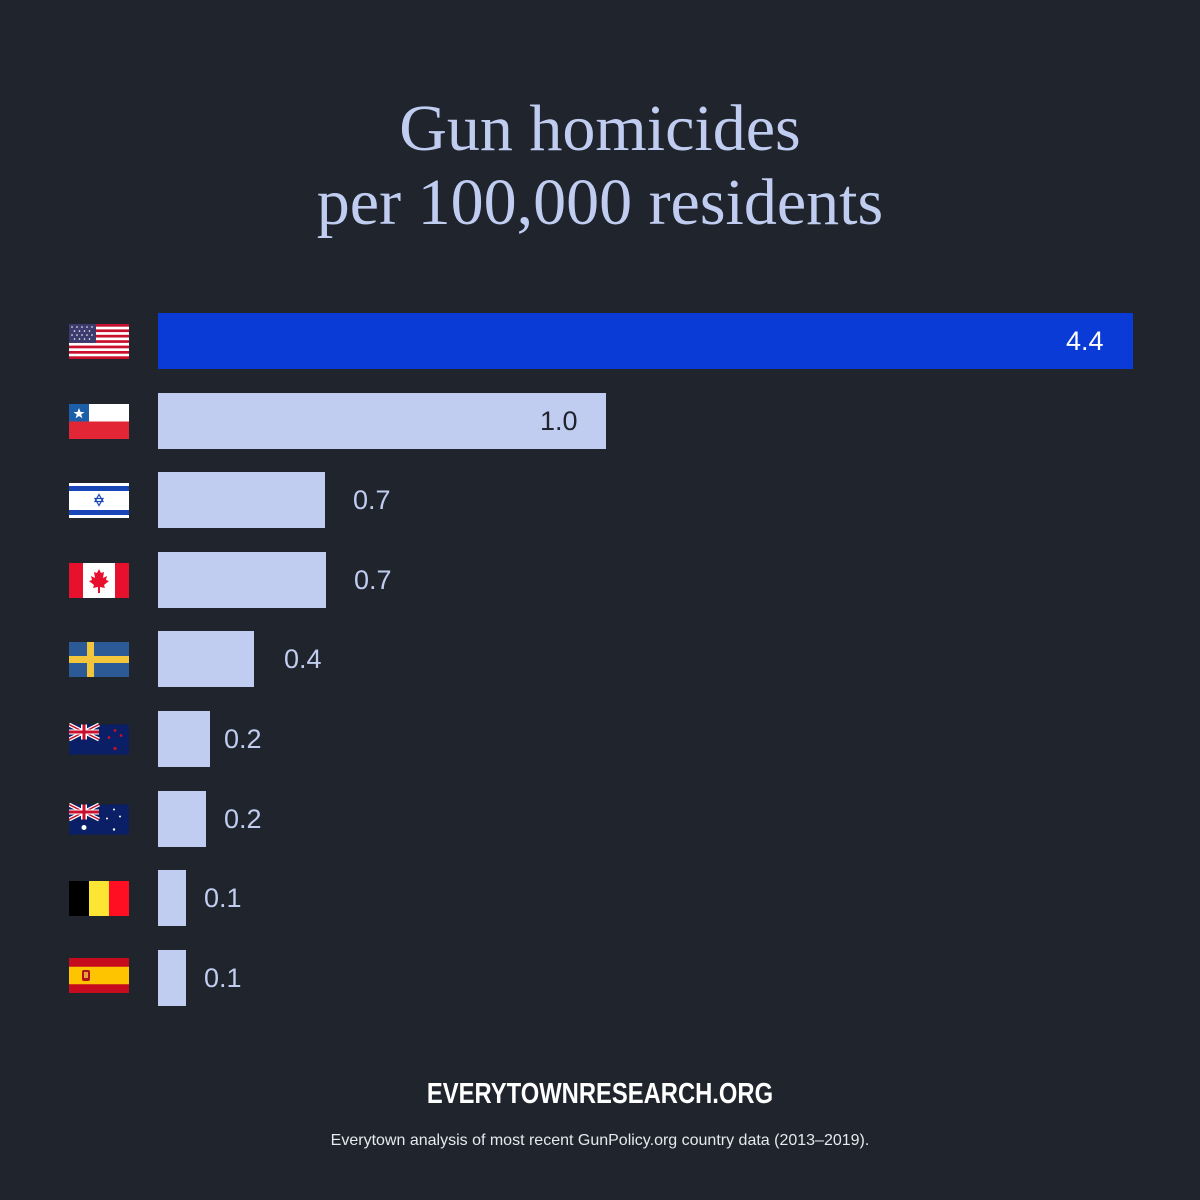  Describe the element at coordinates (223, 898) in the screenshot. I see `value-label-belgium: 0.1` at that location.